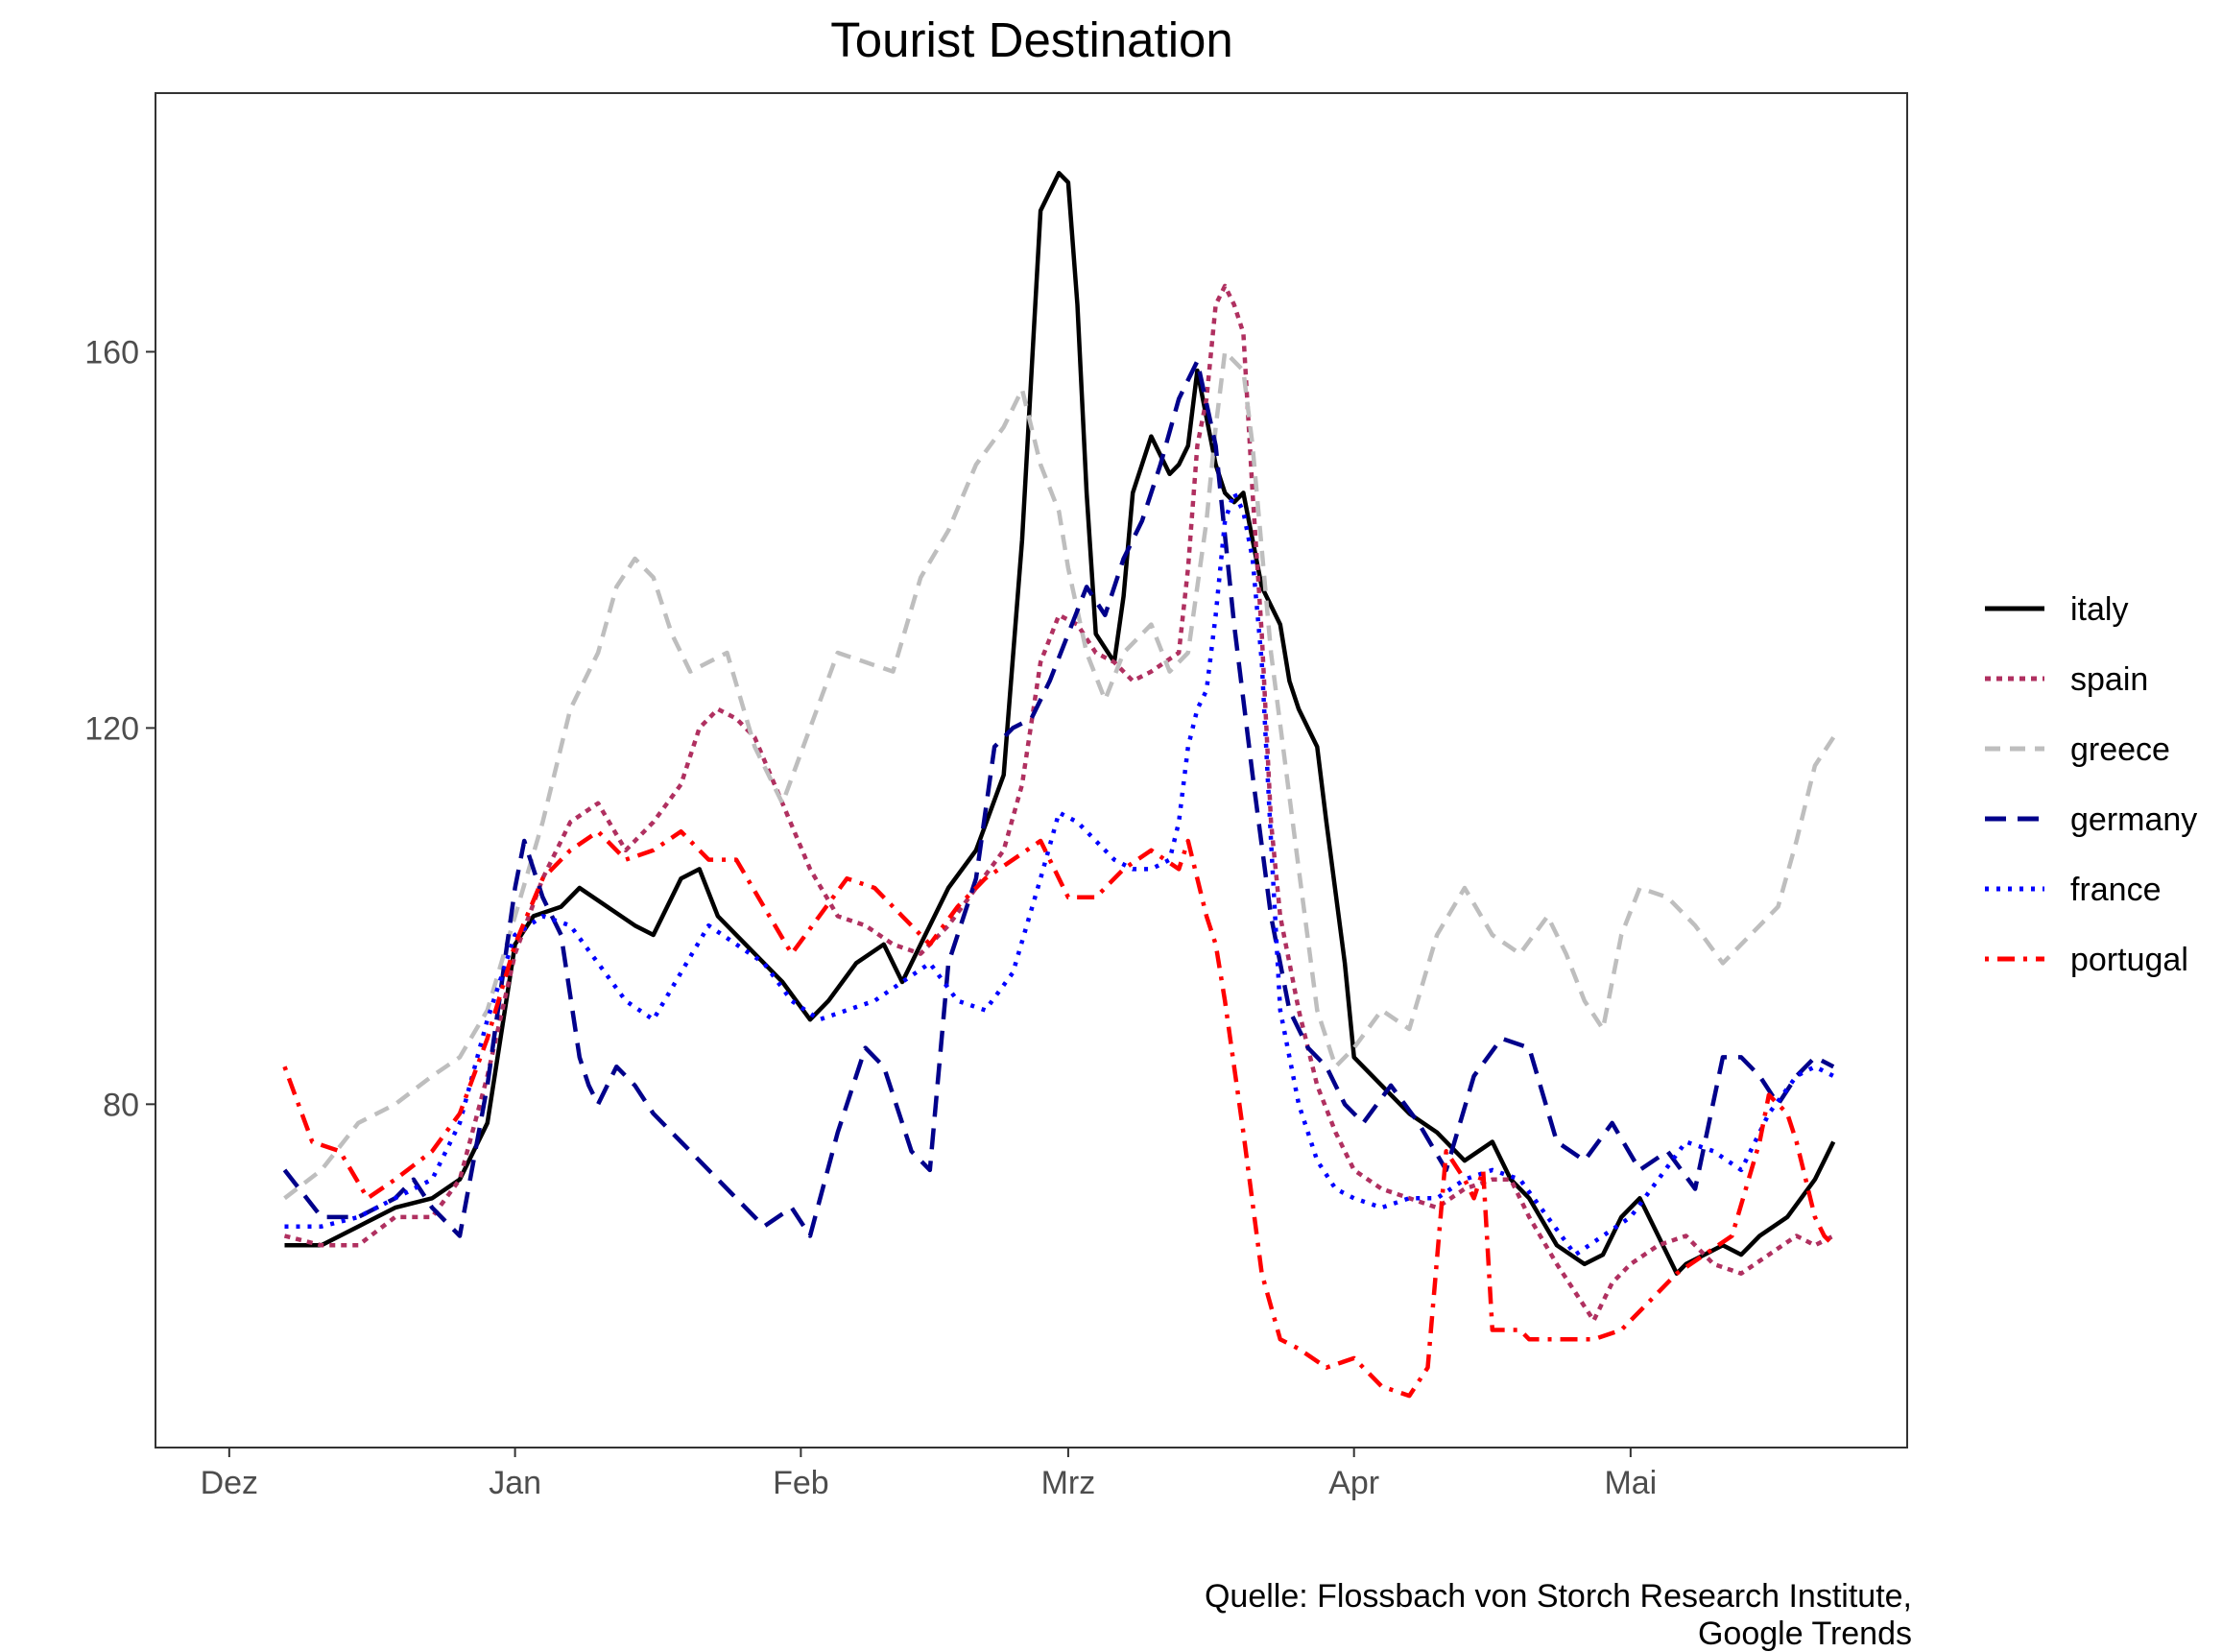  What do you see at coordinates (2099, 609) in the screenshot?
I see `legend-label-italy: italy` at bounding box center [2099, 609].